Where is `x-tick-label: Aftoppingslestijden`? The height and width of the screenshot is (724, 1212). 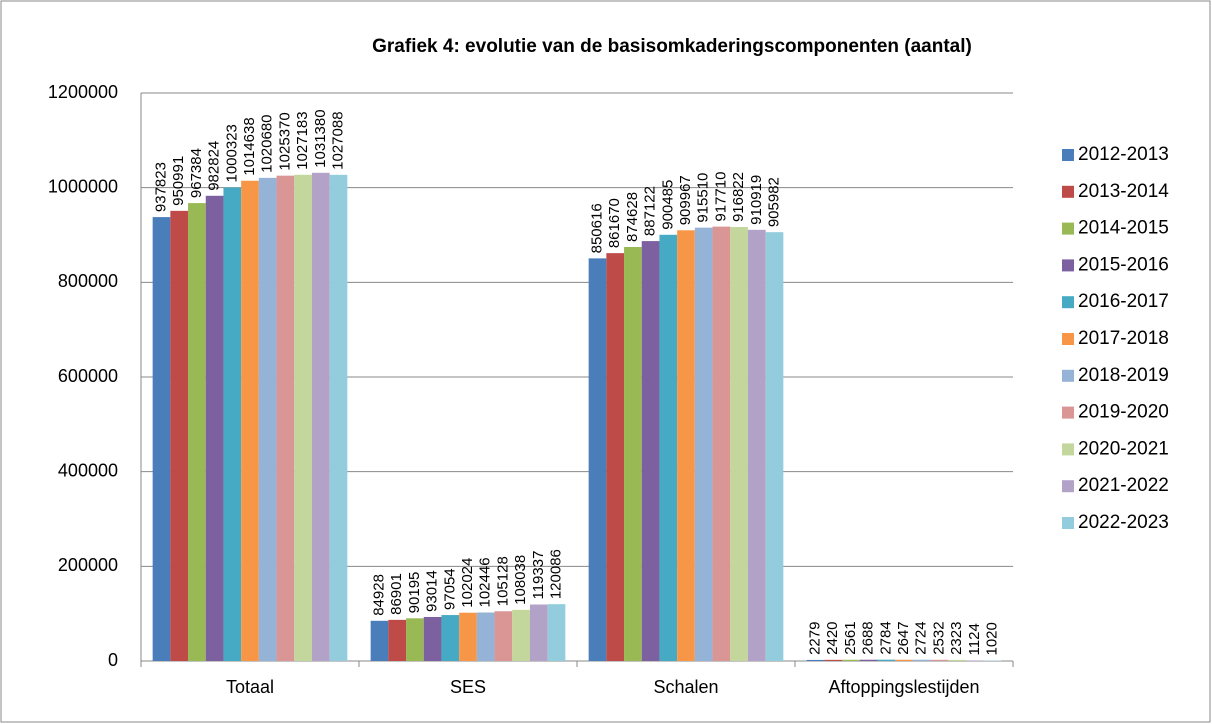 x-tick-label: Aftoppingslestijden is located at coordinates (903, 687).